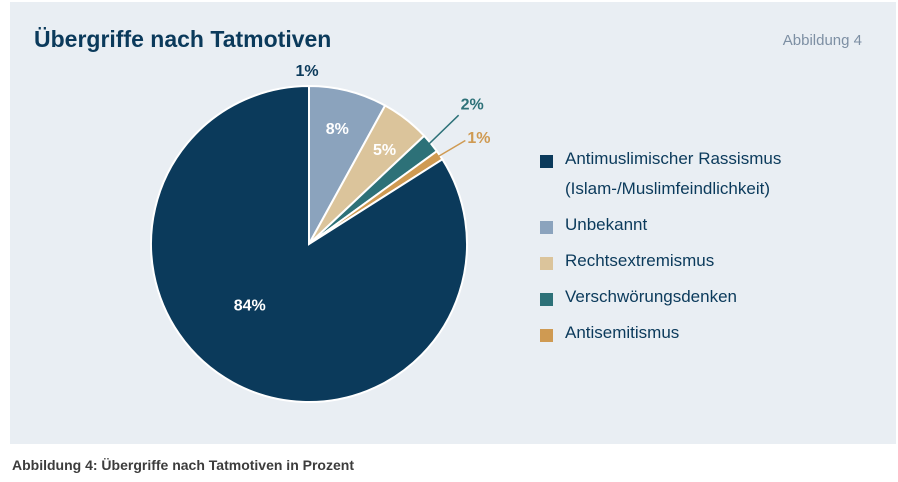  What do you see at coordinates (384, 150) in the screenshot?
I see `data-label: 5%` at bounding box center [384, 150].